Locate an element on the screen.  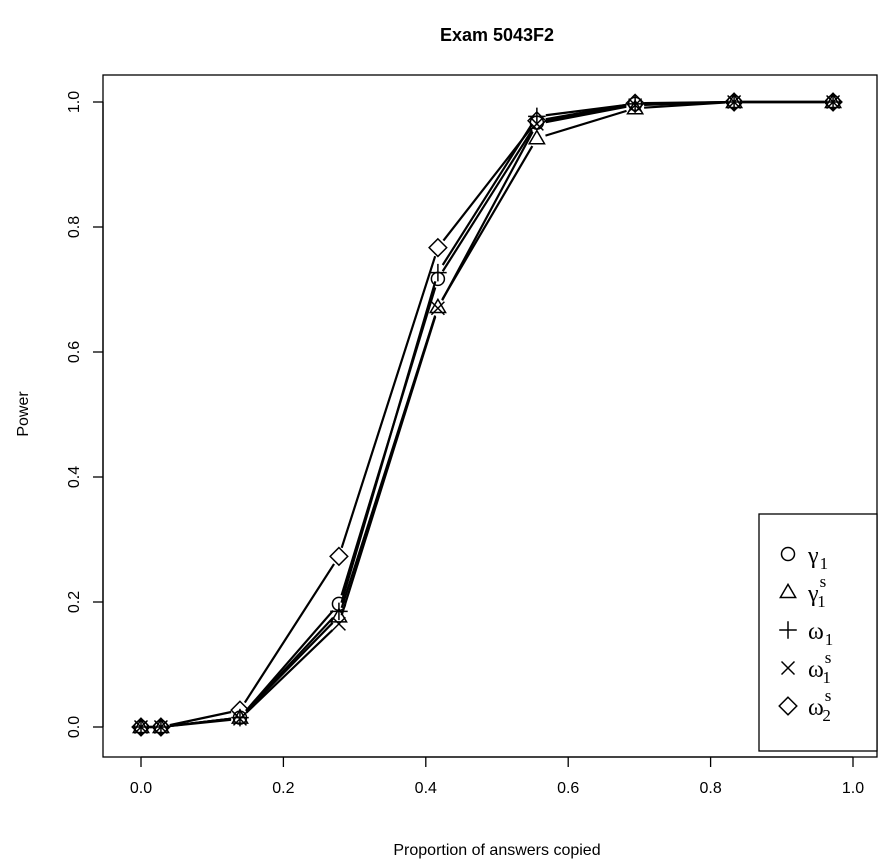
chart-title: Exam 5043F2 is located at coordinates (497, 35).